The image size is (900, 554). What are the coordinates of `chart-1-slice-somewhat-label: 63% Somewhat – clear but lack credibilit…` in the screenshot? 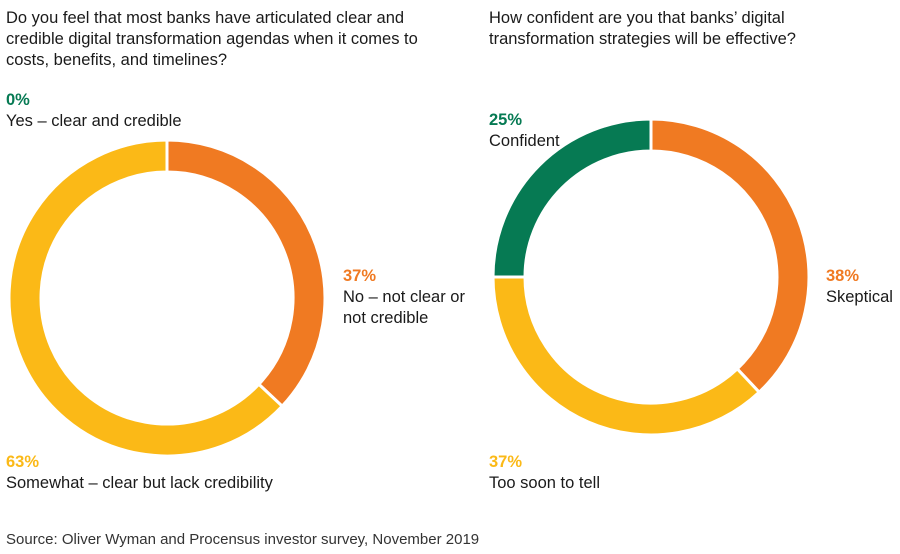 It's located at (139, 473).